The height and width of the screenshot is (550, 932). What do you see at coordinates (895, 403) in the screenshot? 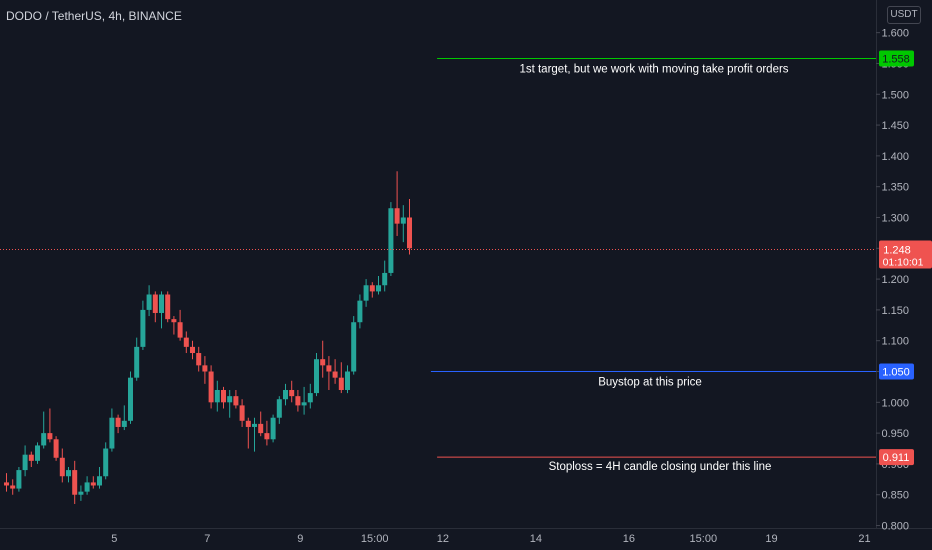
I see `y-tick-label: 1.000` at bounding box center [895, 403].